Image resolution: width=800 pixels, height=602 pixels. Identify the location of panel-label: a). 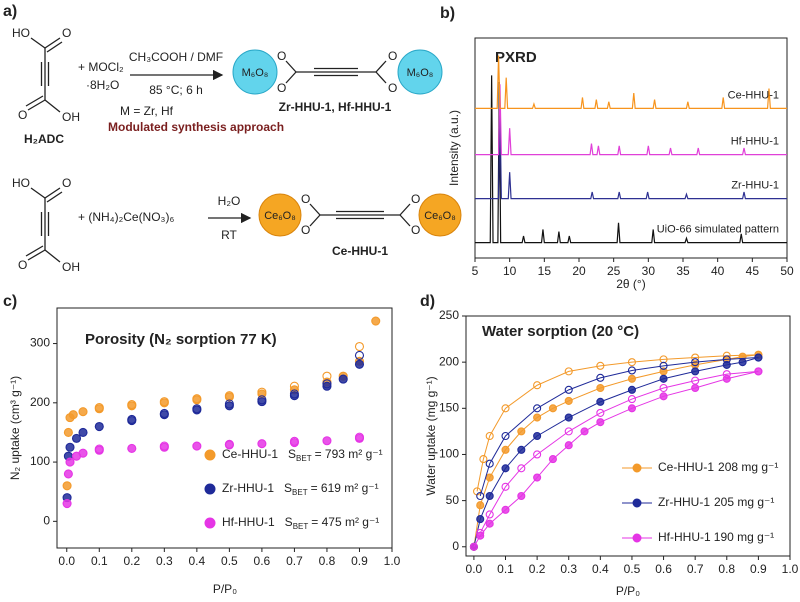
(10, 11).